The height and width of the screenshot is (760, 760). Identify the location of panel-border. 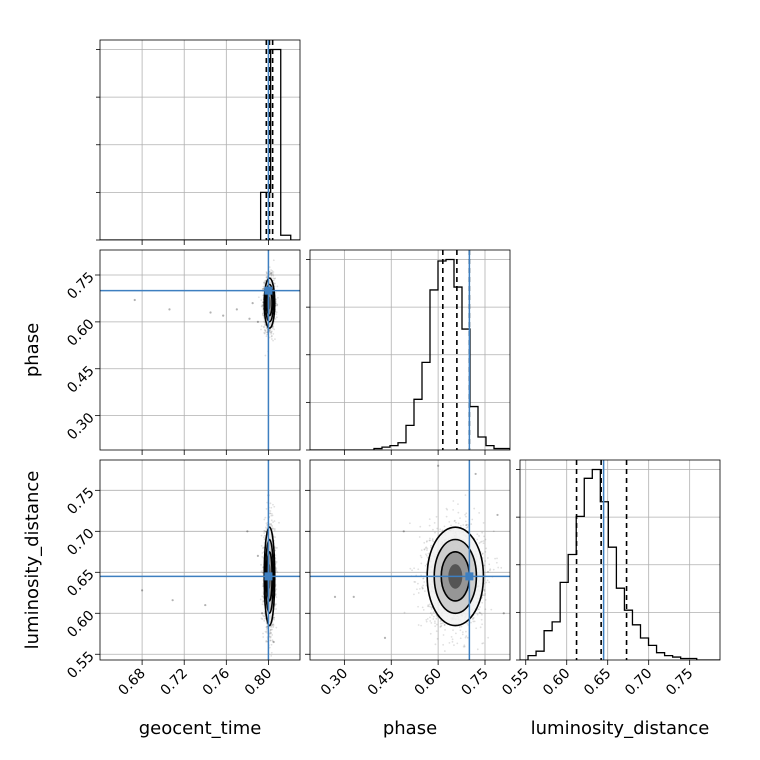
(620, 560).